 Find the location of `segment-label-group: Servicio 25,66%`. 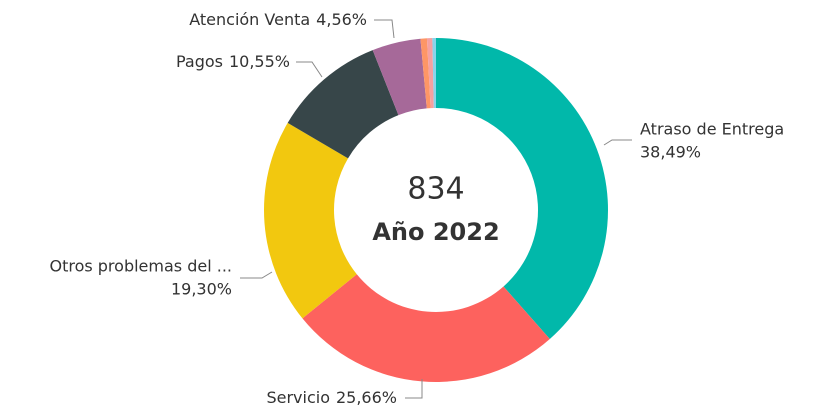

segment-label-group: Servicio 25,66% is located at coordinates (331, 397).